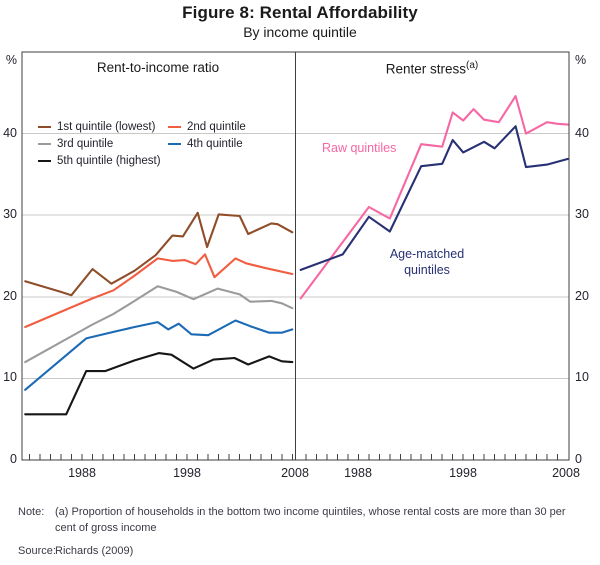 The image size is (600, 565). I want to click on legend-item-4th-quintile: 4th quintile, so click(205, 144).